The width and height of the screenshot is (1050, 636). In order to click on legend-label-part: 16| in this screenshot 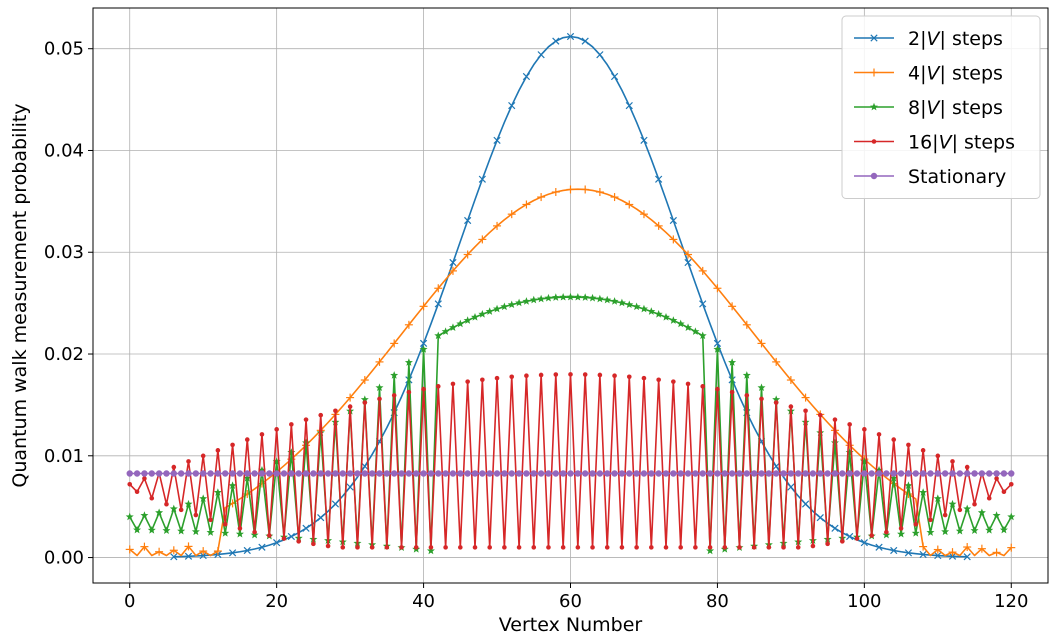, I will do `click(923, 143)`.